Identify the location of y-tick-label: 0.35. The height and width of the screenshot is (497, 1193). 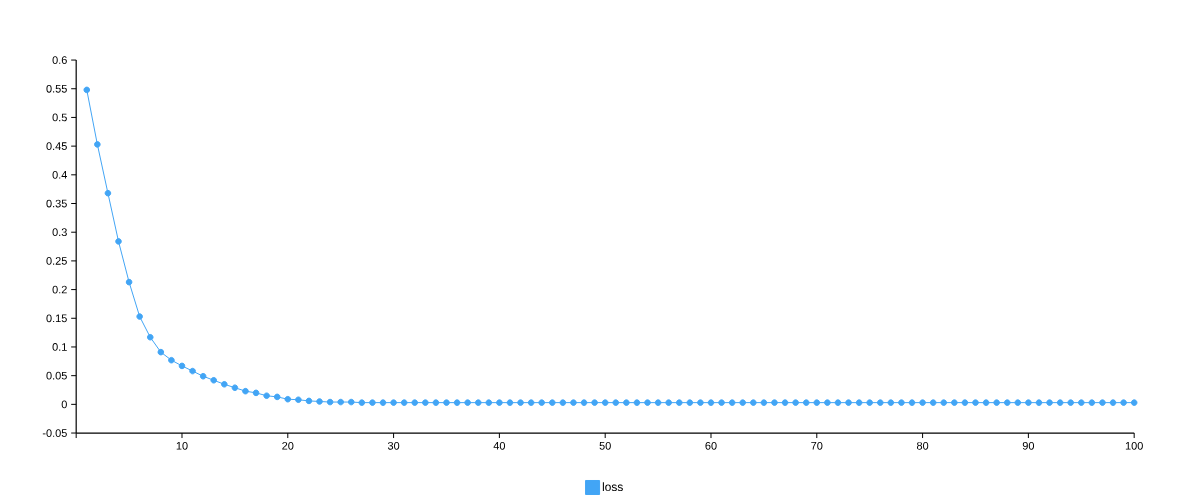
(56, 203).